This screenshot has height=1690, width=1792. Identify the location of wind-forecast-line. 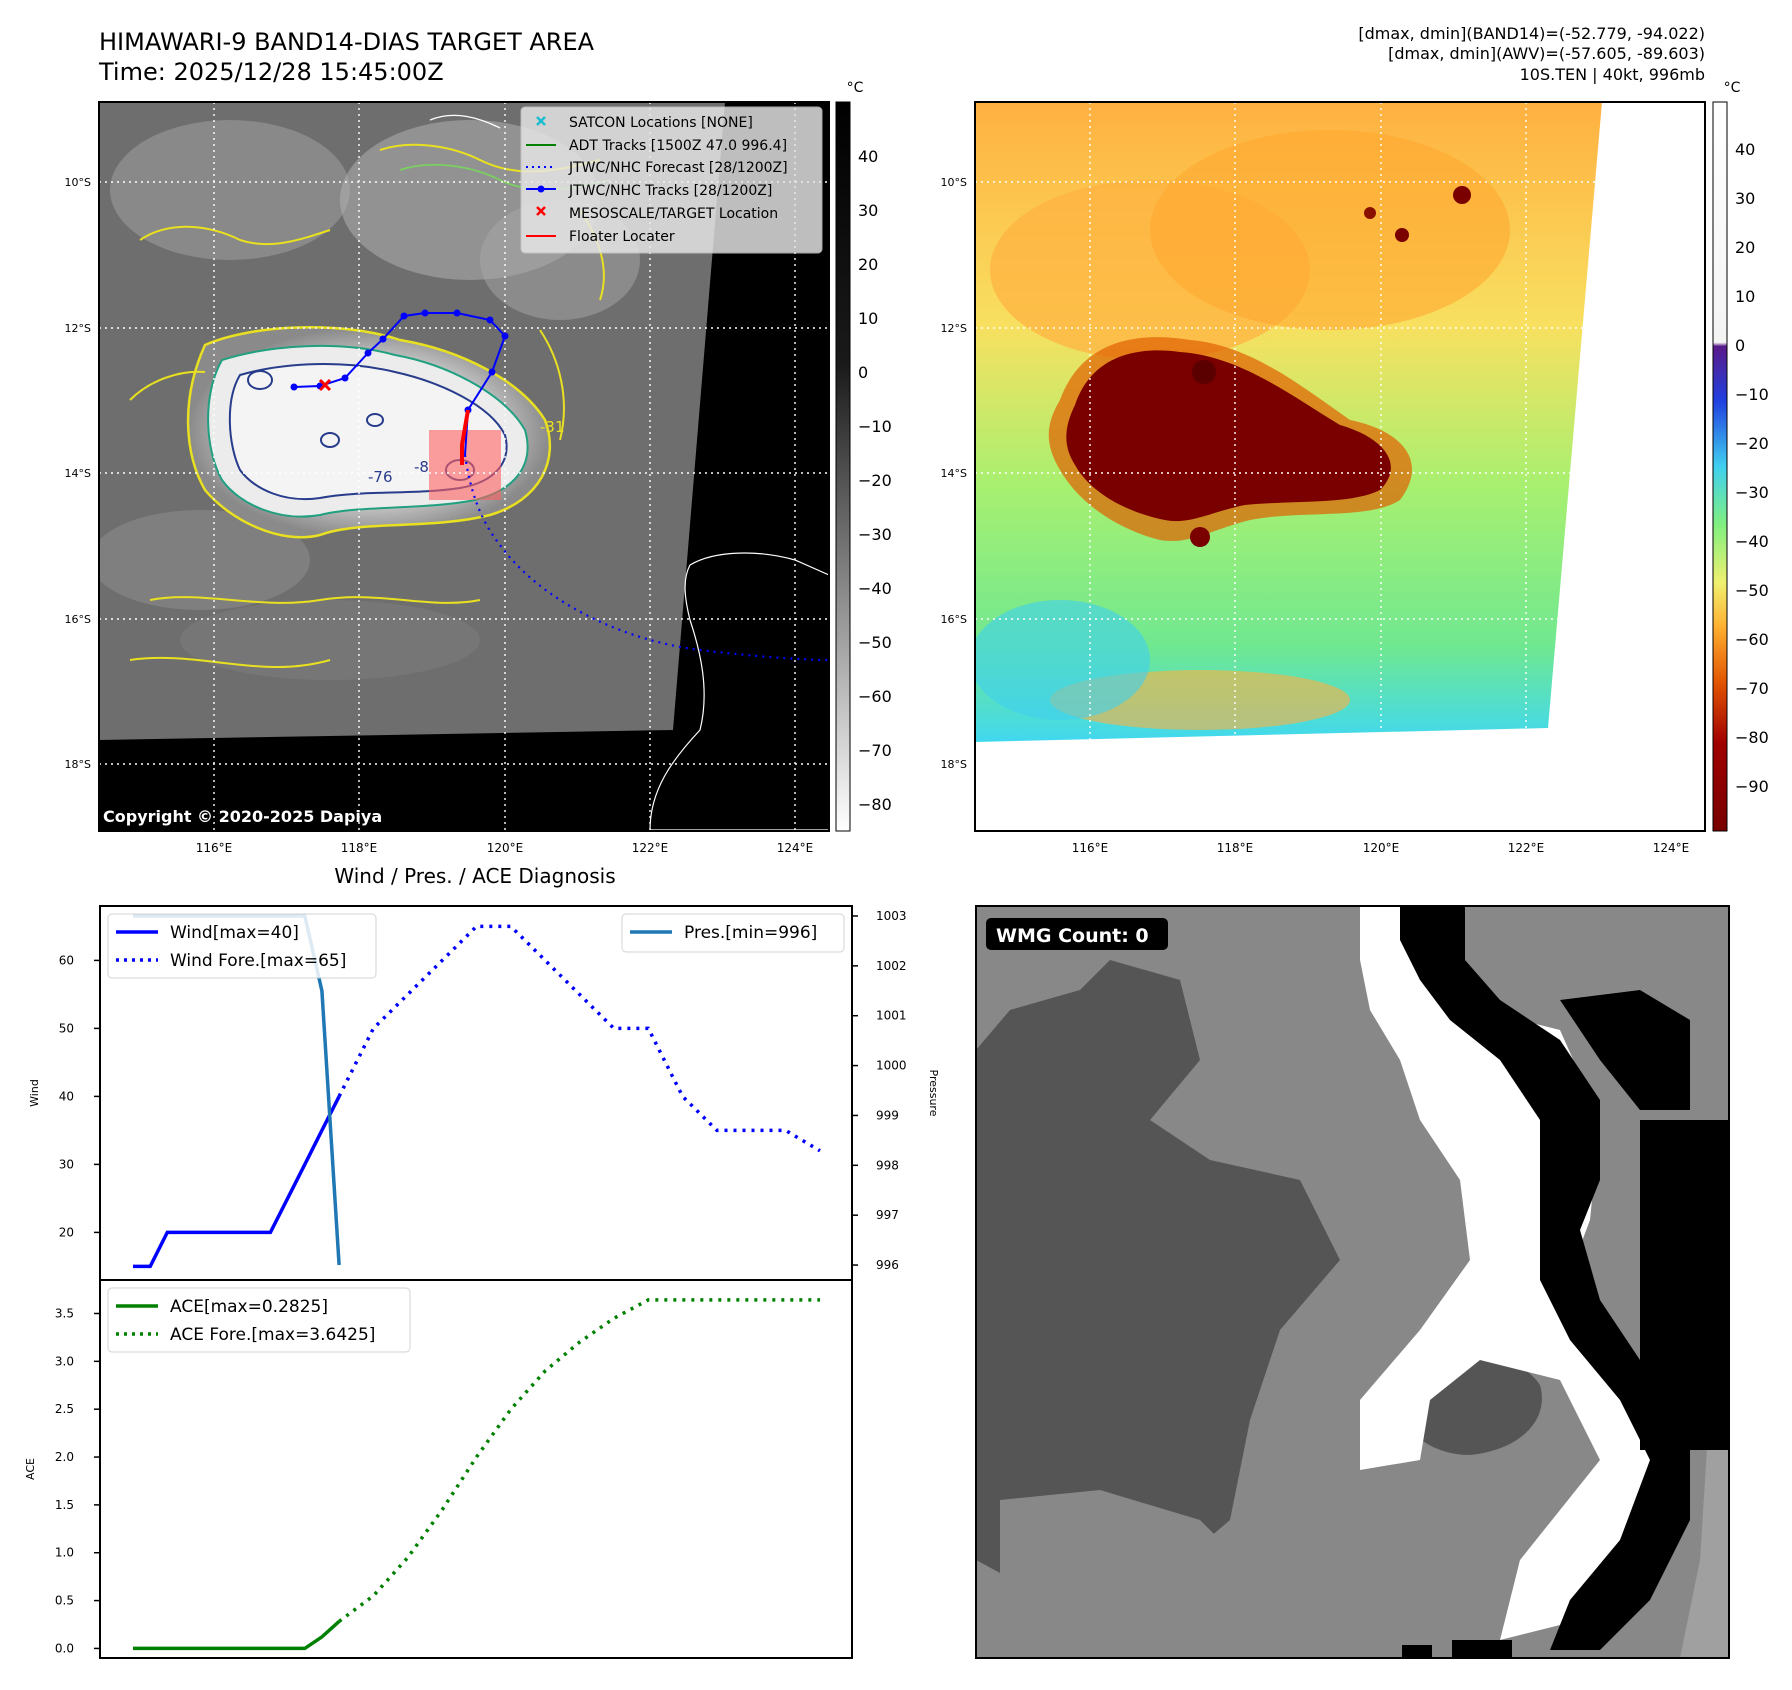
(579, 1038).